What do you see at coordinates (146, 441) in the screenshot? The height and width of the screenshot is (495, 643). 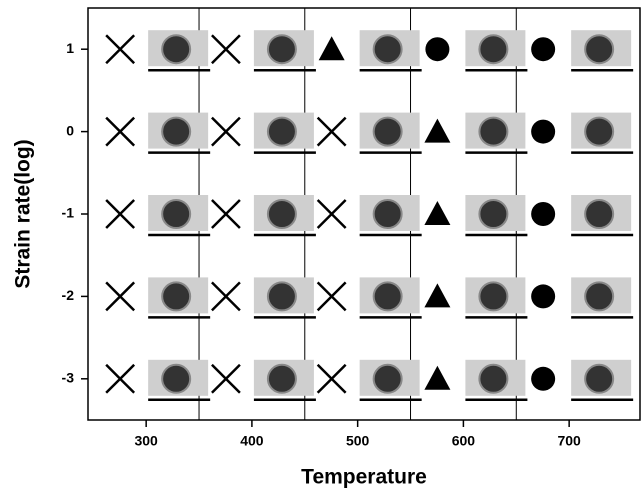 I see `x-tick-label: 300` at bounding box center [146, 441].